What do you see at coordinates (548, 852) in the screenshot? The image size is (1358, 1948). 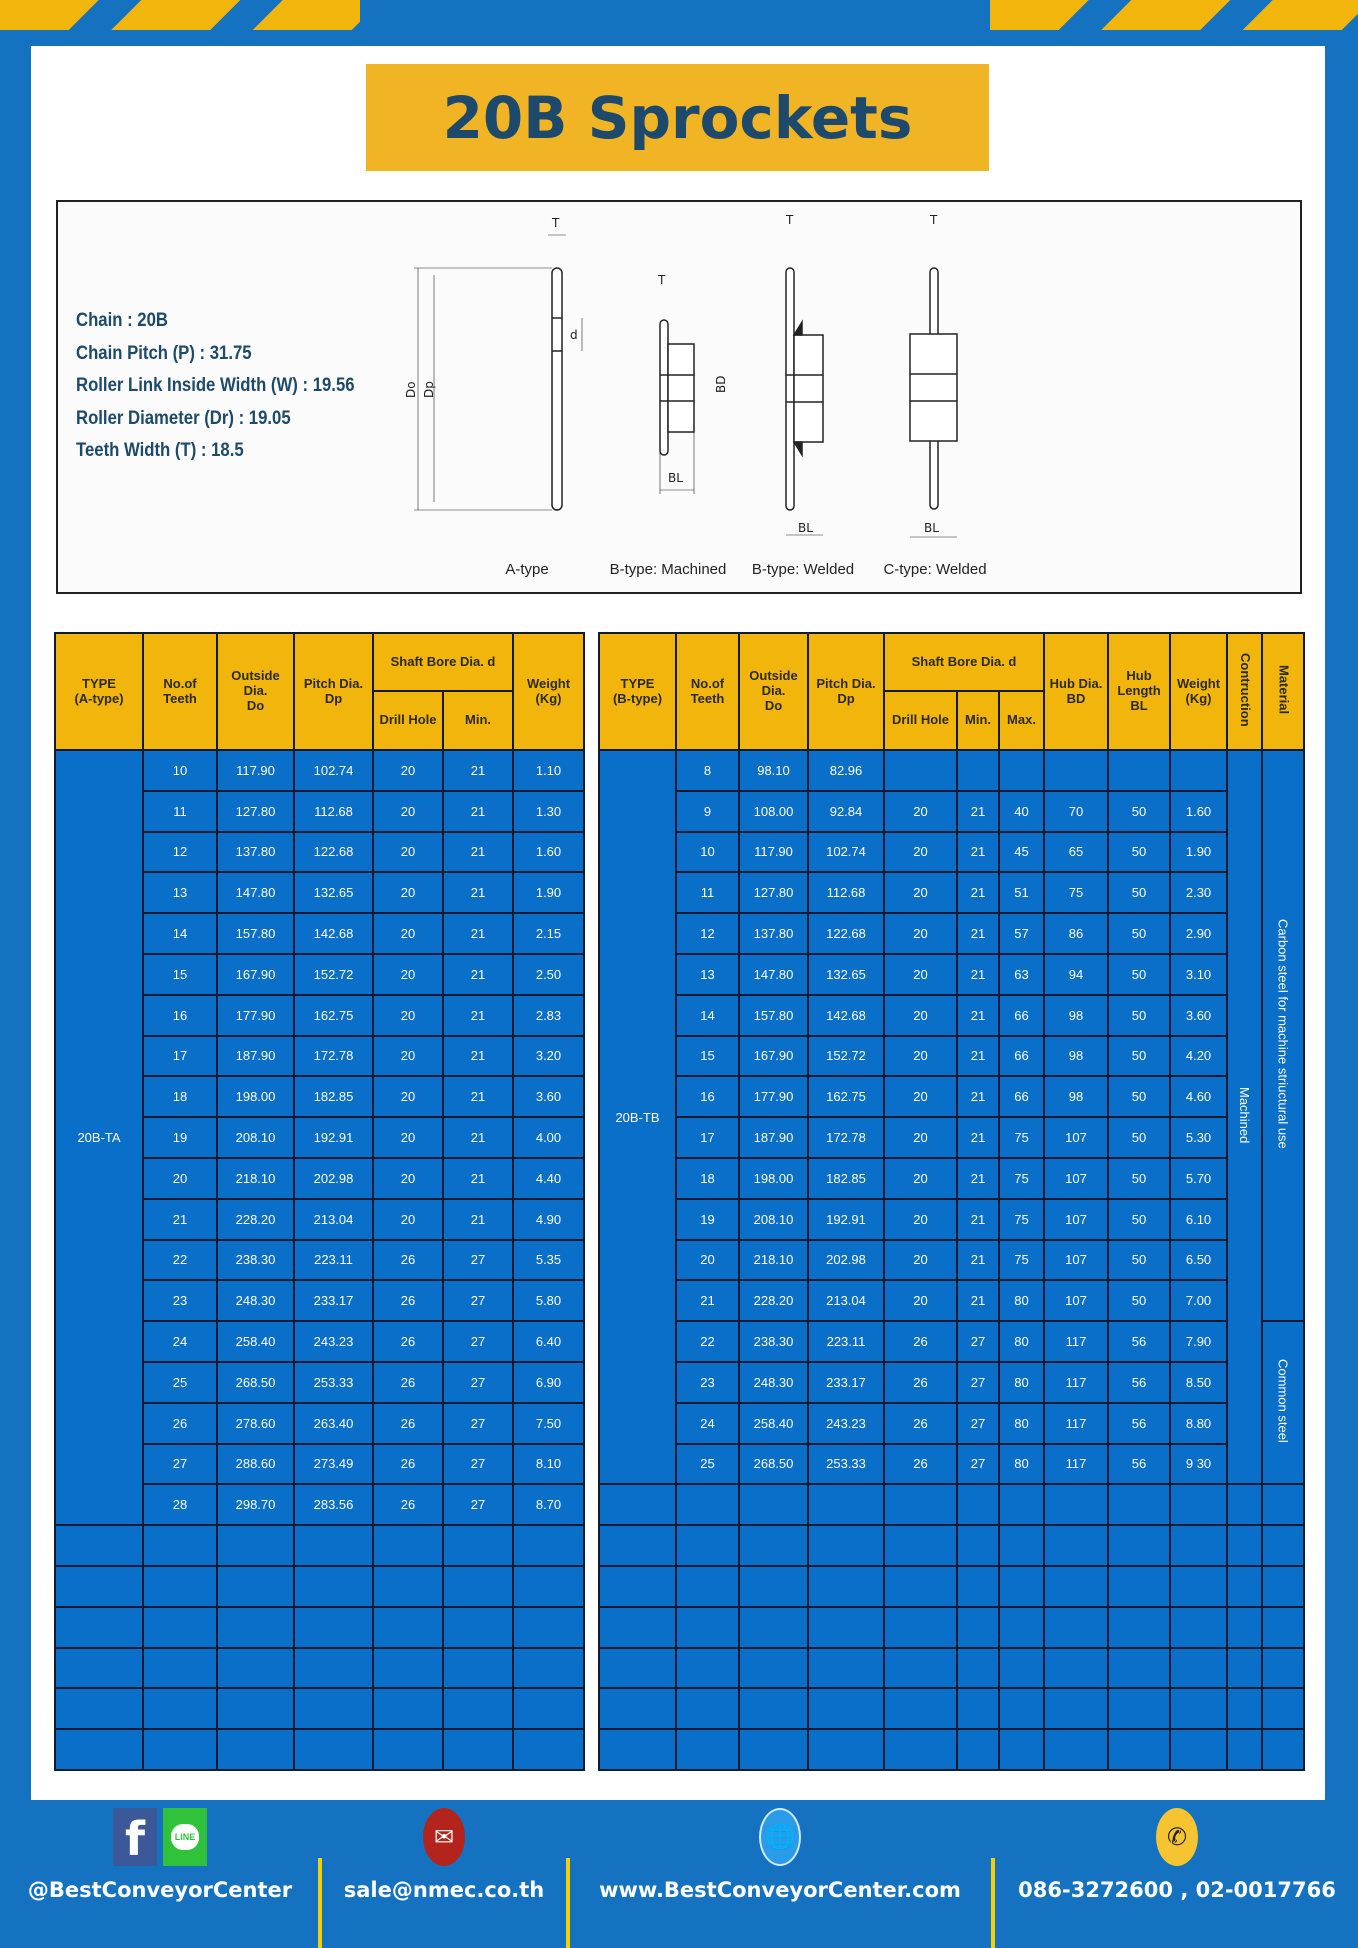 I see `weight-cell: 1.60` at bounding box center [548, 852].